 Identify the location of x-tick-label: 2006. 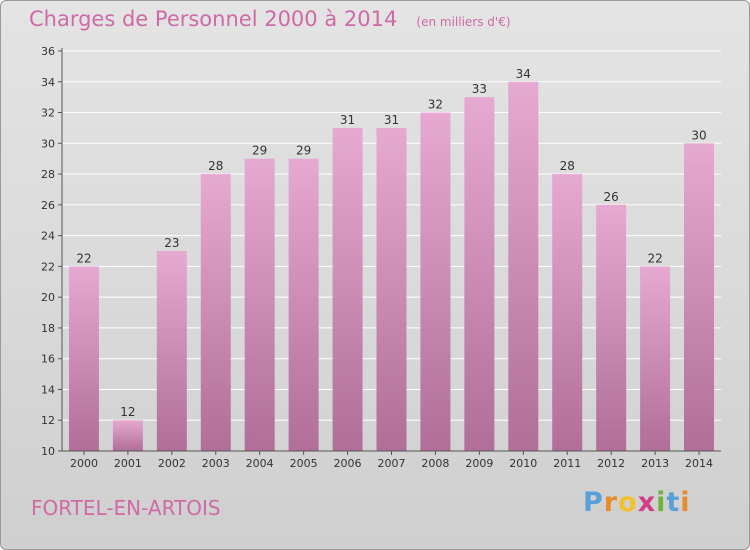
(348, 463).